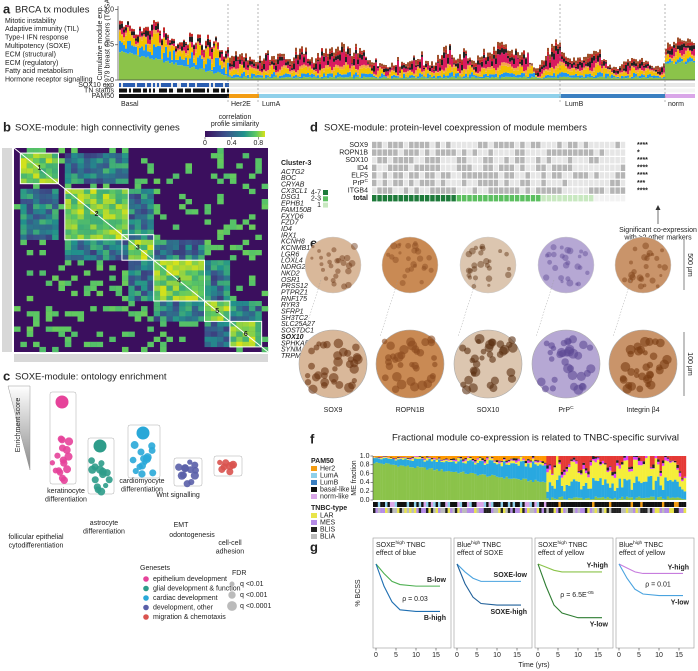  I want to click on legend-entry: Adaptive immunity (TIL), so click(42, 29).